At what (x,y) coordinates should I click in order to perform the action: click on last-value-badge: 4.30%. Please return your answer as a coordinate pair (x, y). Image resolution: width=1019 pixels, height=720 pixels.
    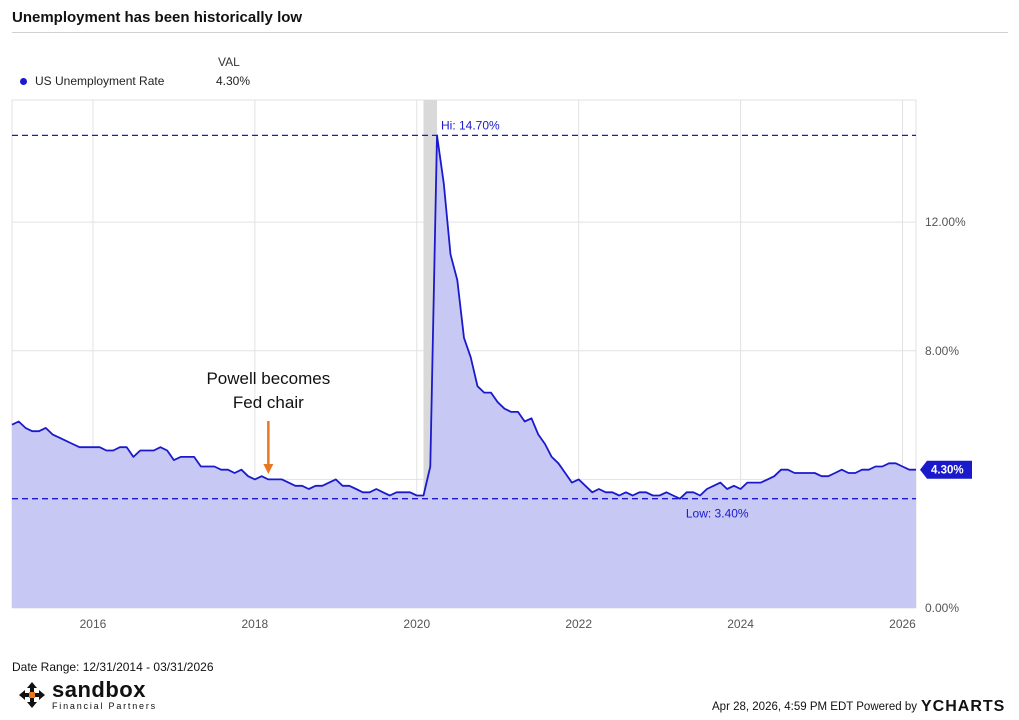
    Looking at the image, I should click on (946, 469).